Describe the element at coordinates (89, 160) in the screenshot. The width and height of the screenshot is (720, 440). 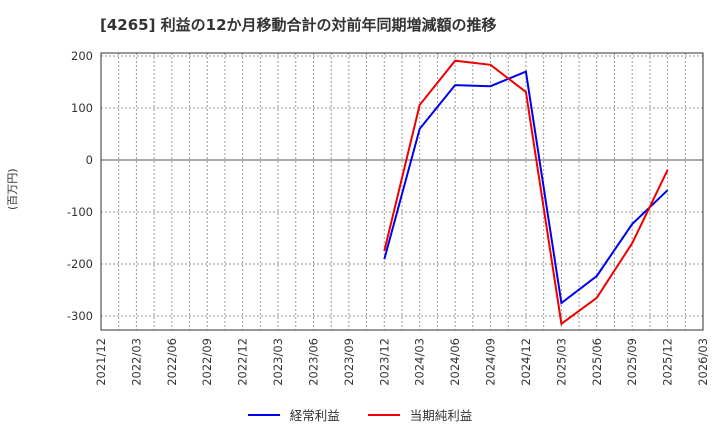
I see `y-tick-label: 0` at that location.